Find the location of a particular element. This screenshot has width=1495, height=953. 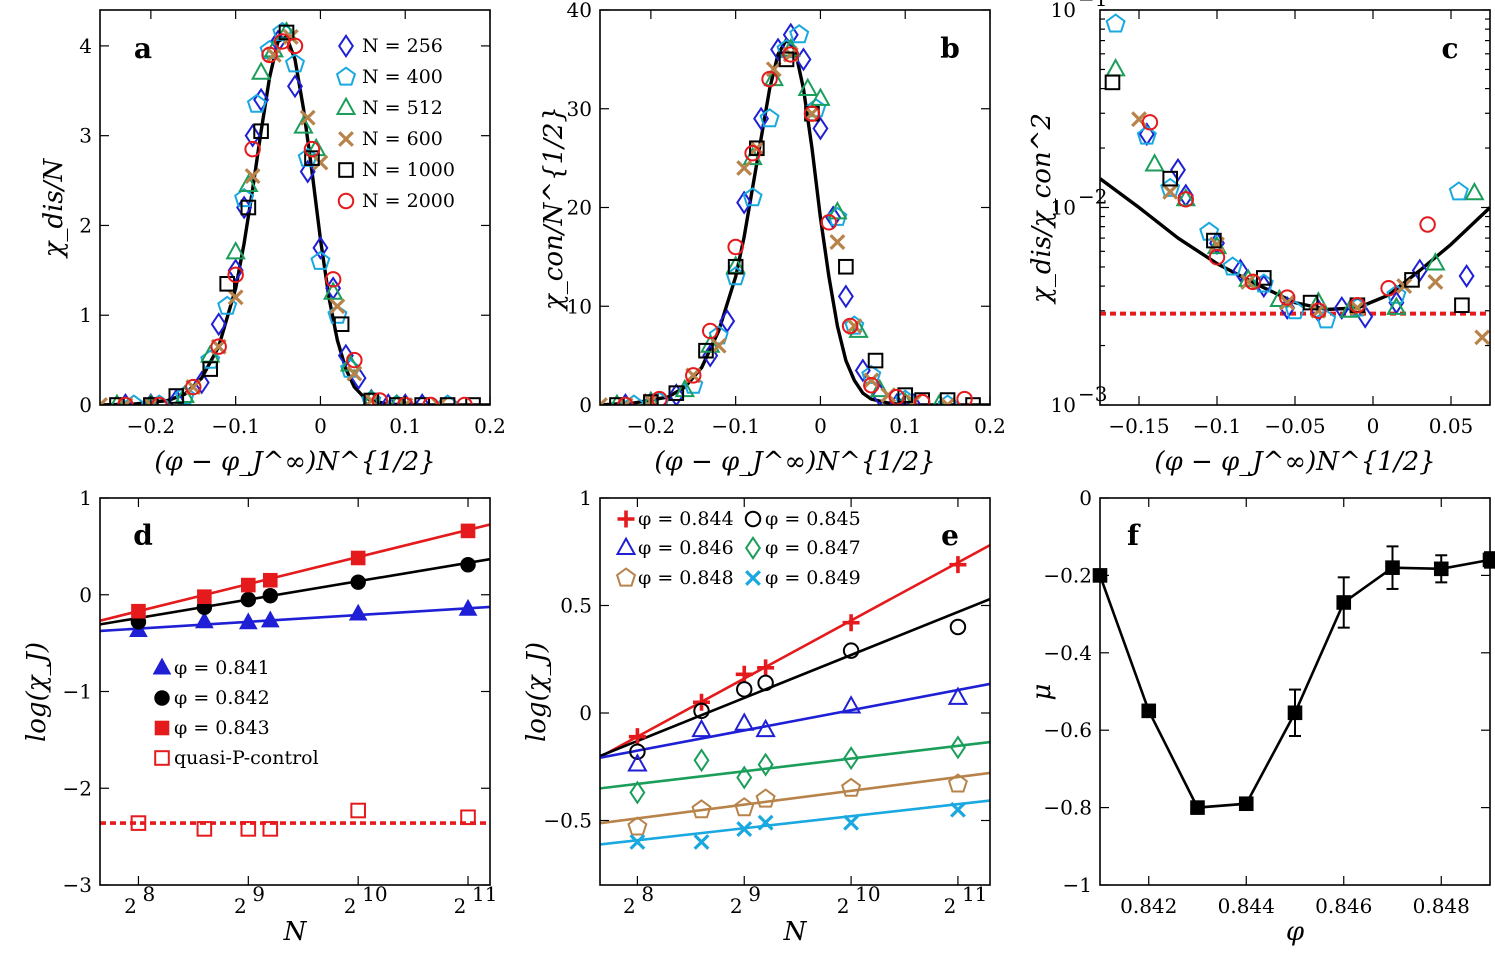

x-tick-label: −0.15 is located at coordinates (1138, 426).